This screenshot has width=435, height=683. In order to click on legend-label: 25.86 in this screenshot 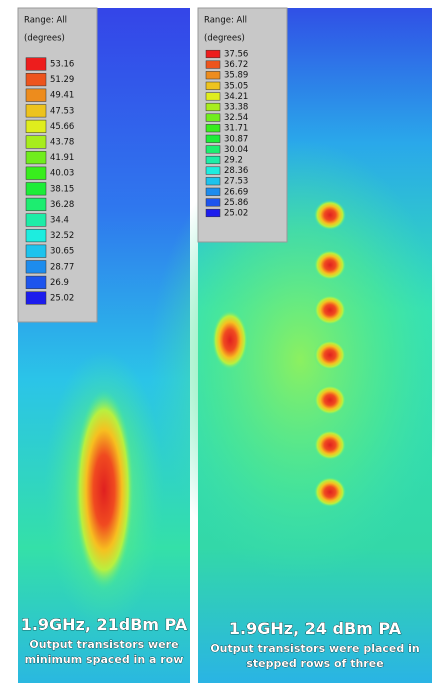, I will do `click(236, 203)`.